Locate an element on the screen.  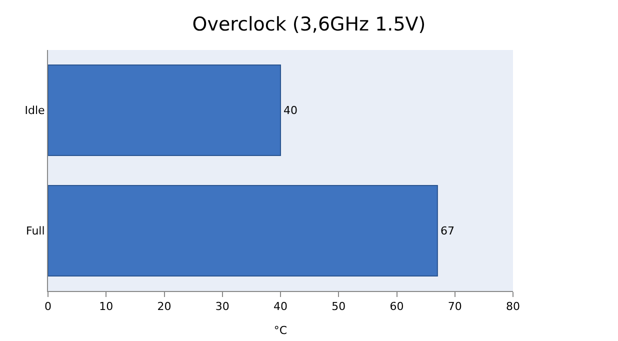
data-label: 67 is located at coordinates (447, 231).